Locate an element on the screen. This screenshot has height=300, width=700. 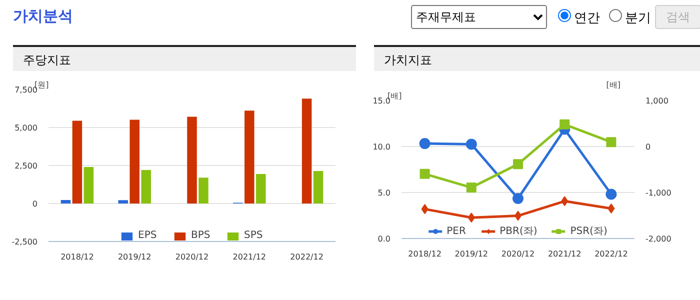
legend-label: SPS is located at coordinates (254, 235).